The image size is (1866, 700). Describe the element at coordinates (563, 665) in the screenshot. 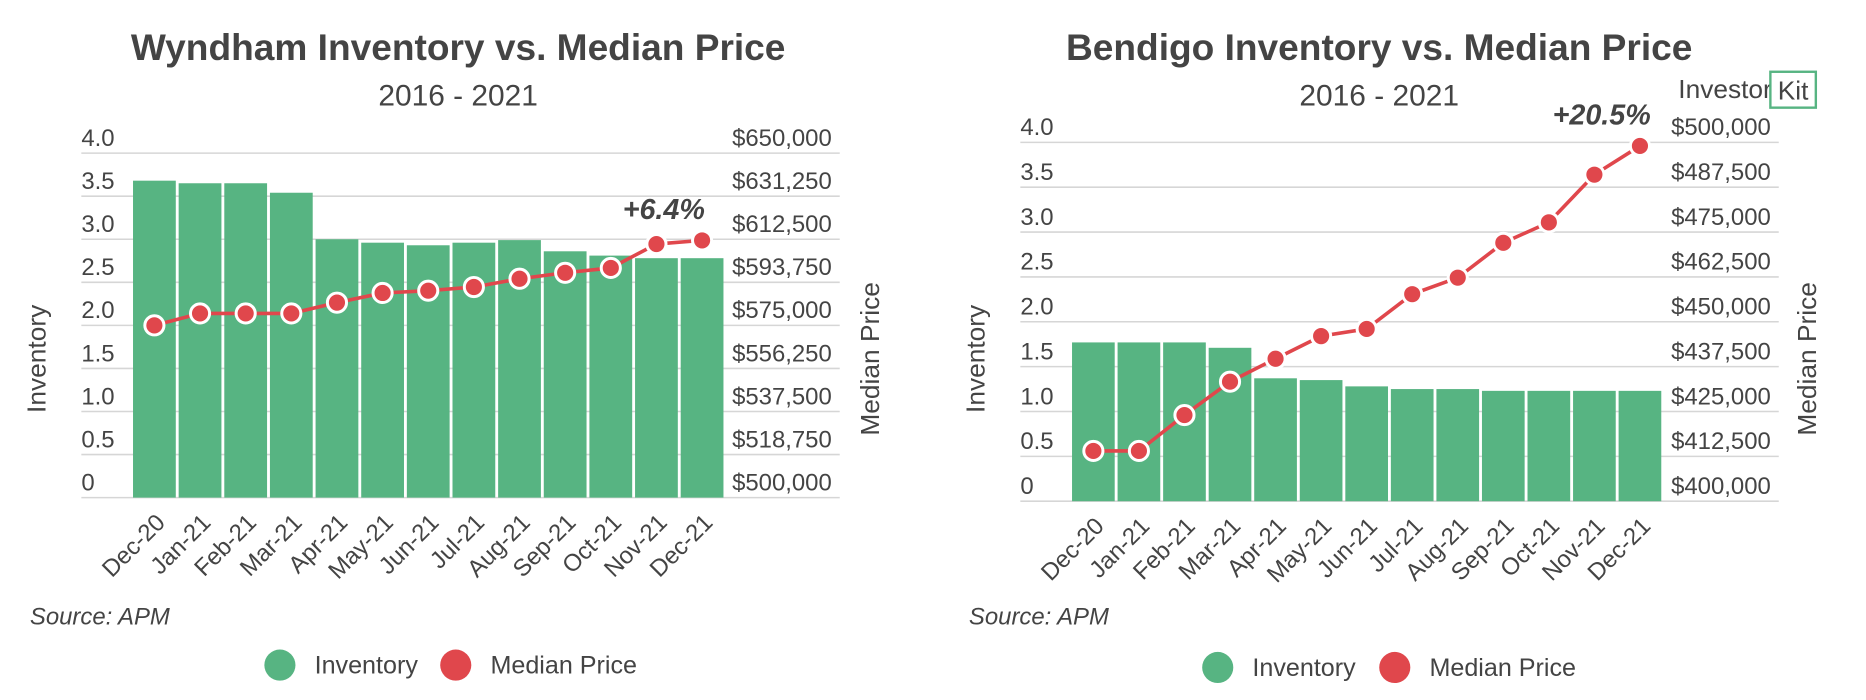

I see `legend-label: Median Price` at that location.